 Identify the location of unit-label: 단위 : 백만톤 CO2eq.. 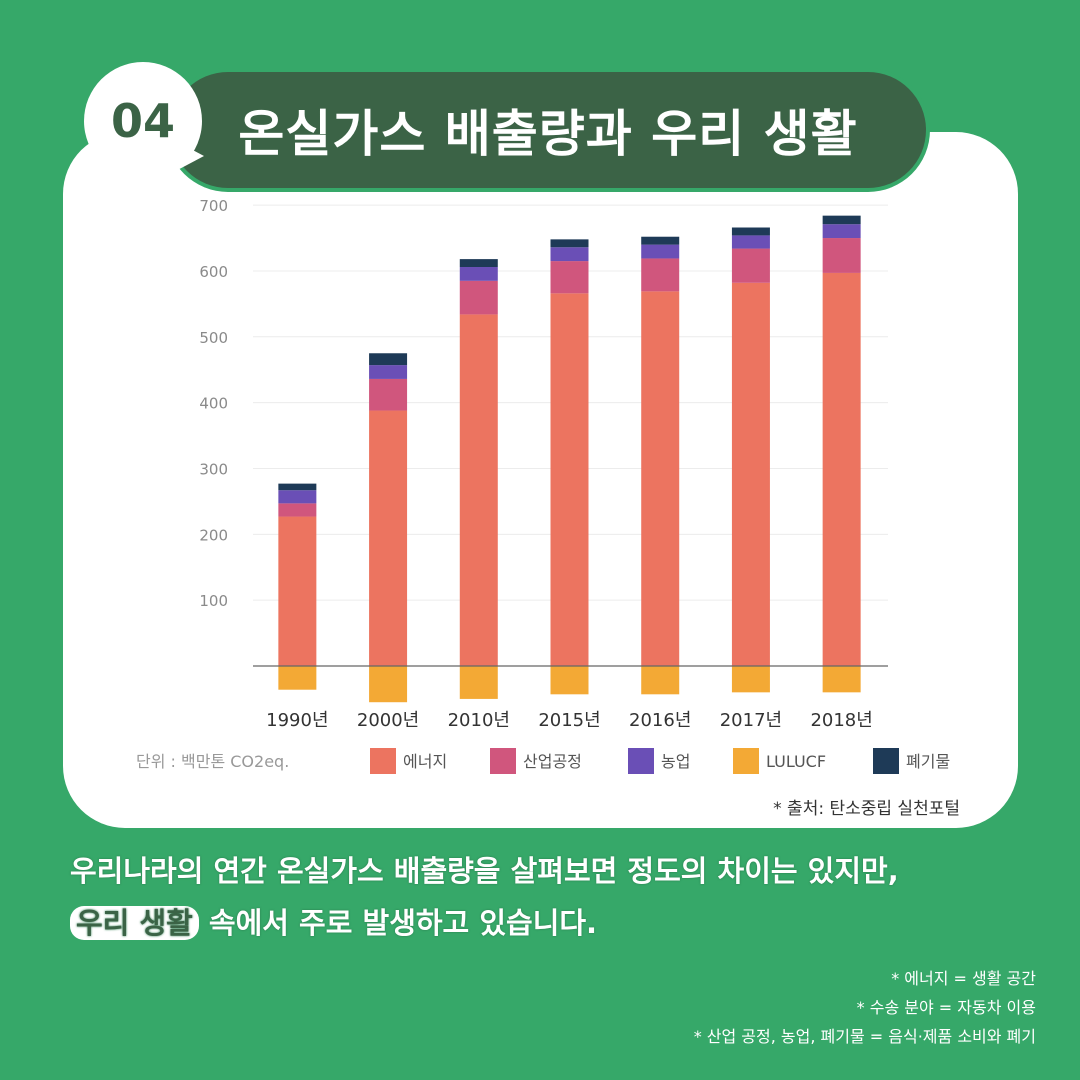
(212, 761).